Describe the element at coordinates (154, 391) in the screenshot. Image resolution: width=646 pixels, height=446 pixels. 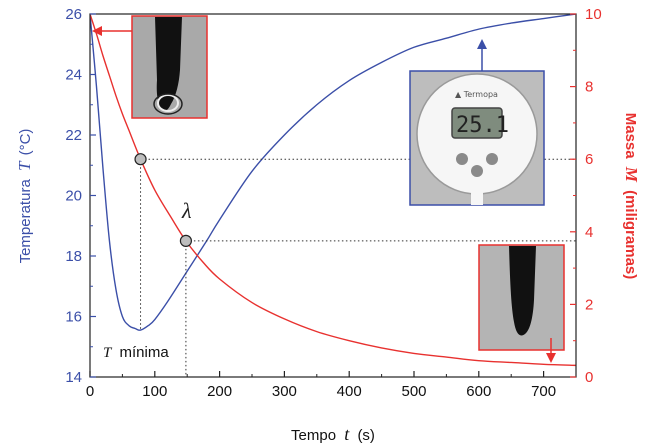
I see `x-tick-label: 100` at that location.